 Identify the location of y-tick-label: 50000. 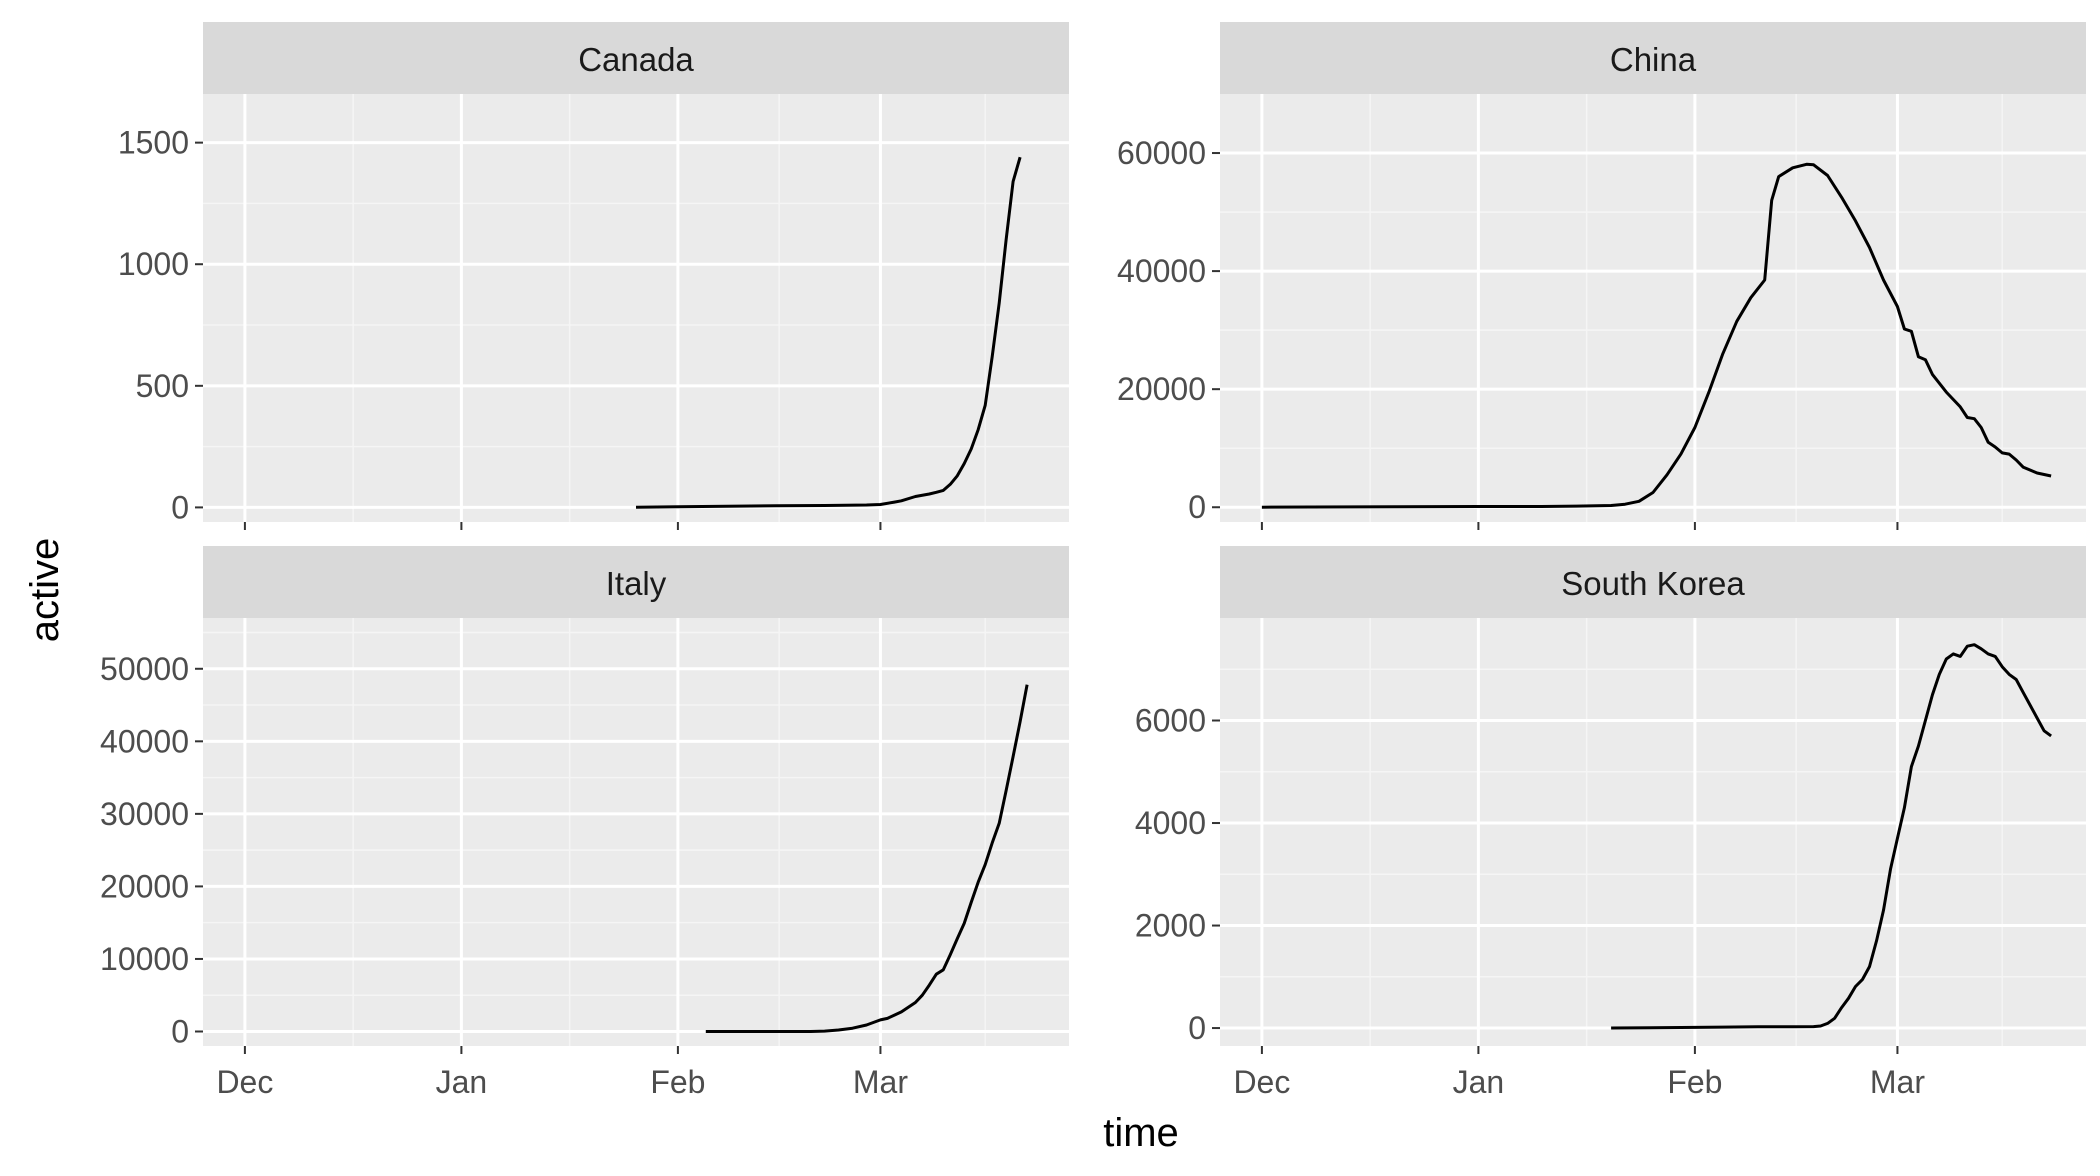
(144, 669).